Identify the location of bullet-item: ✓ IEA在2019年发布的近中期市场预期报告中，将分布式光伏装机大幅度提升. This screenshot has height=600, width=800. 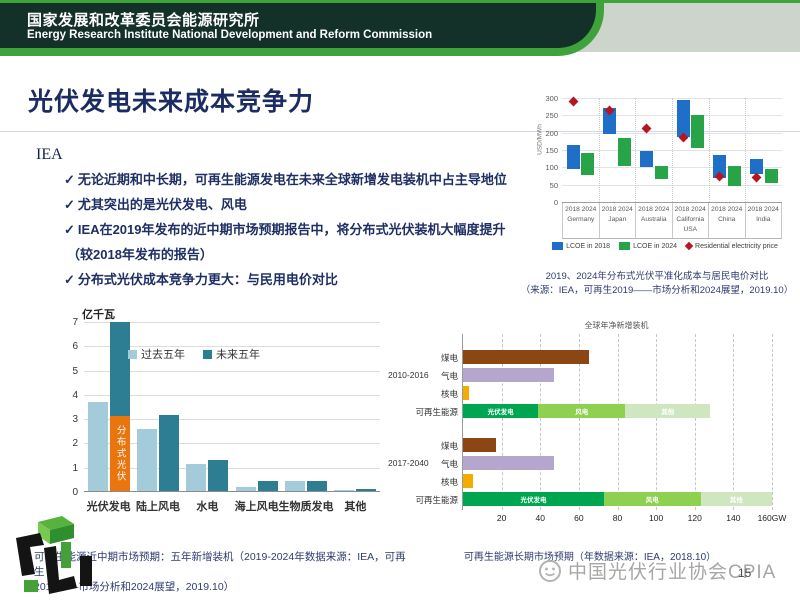
(305, 229).